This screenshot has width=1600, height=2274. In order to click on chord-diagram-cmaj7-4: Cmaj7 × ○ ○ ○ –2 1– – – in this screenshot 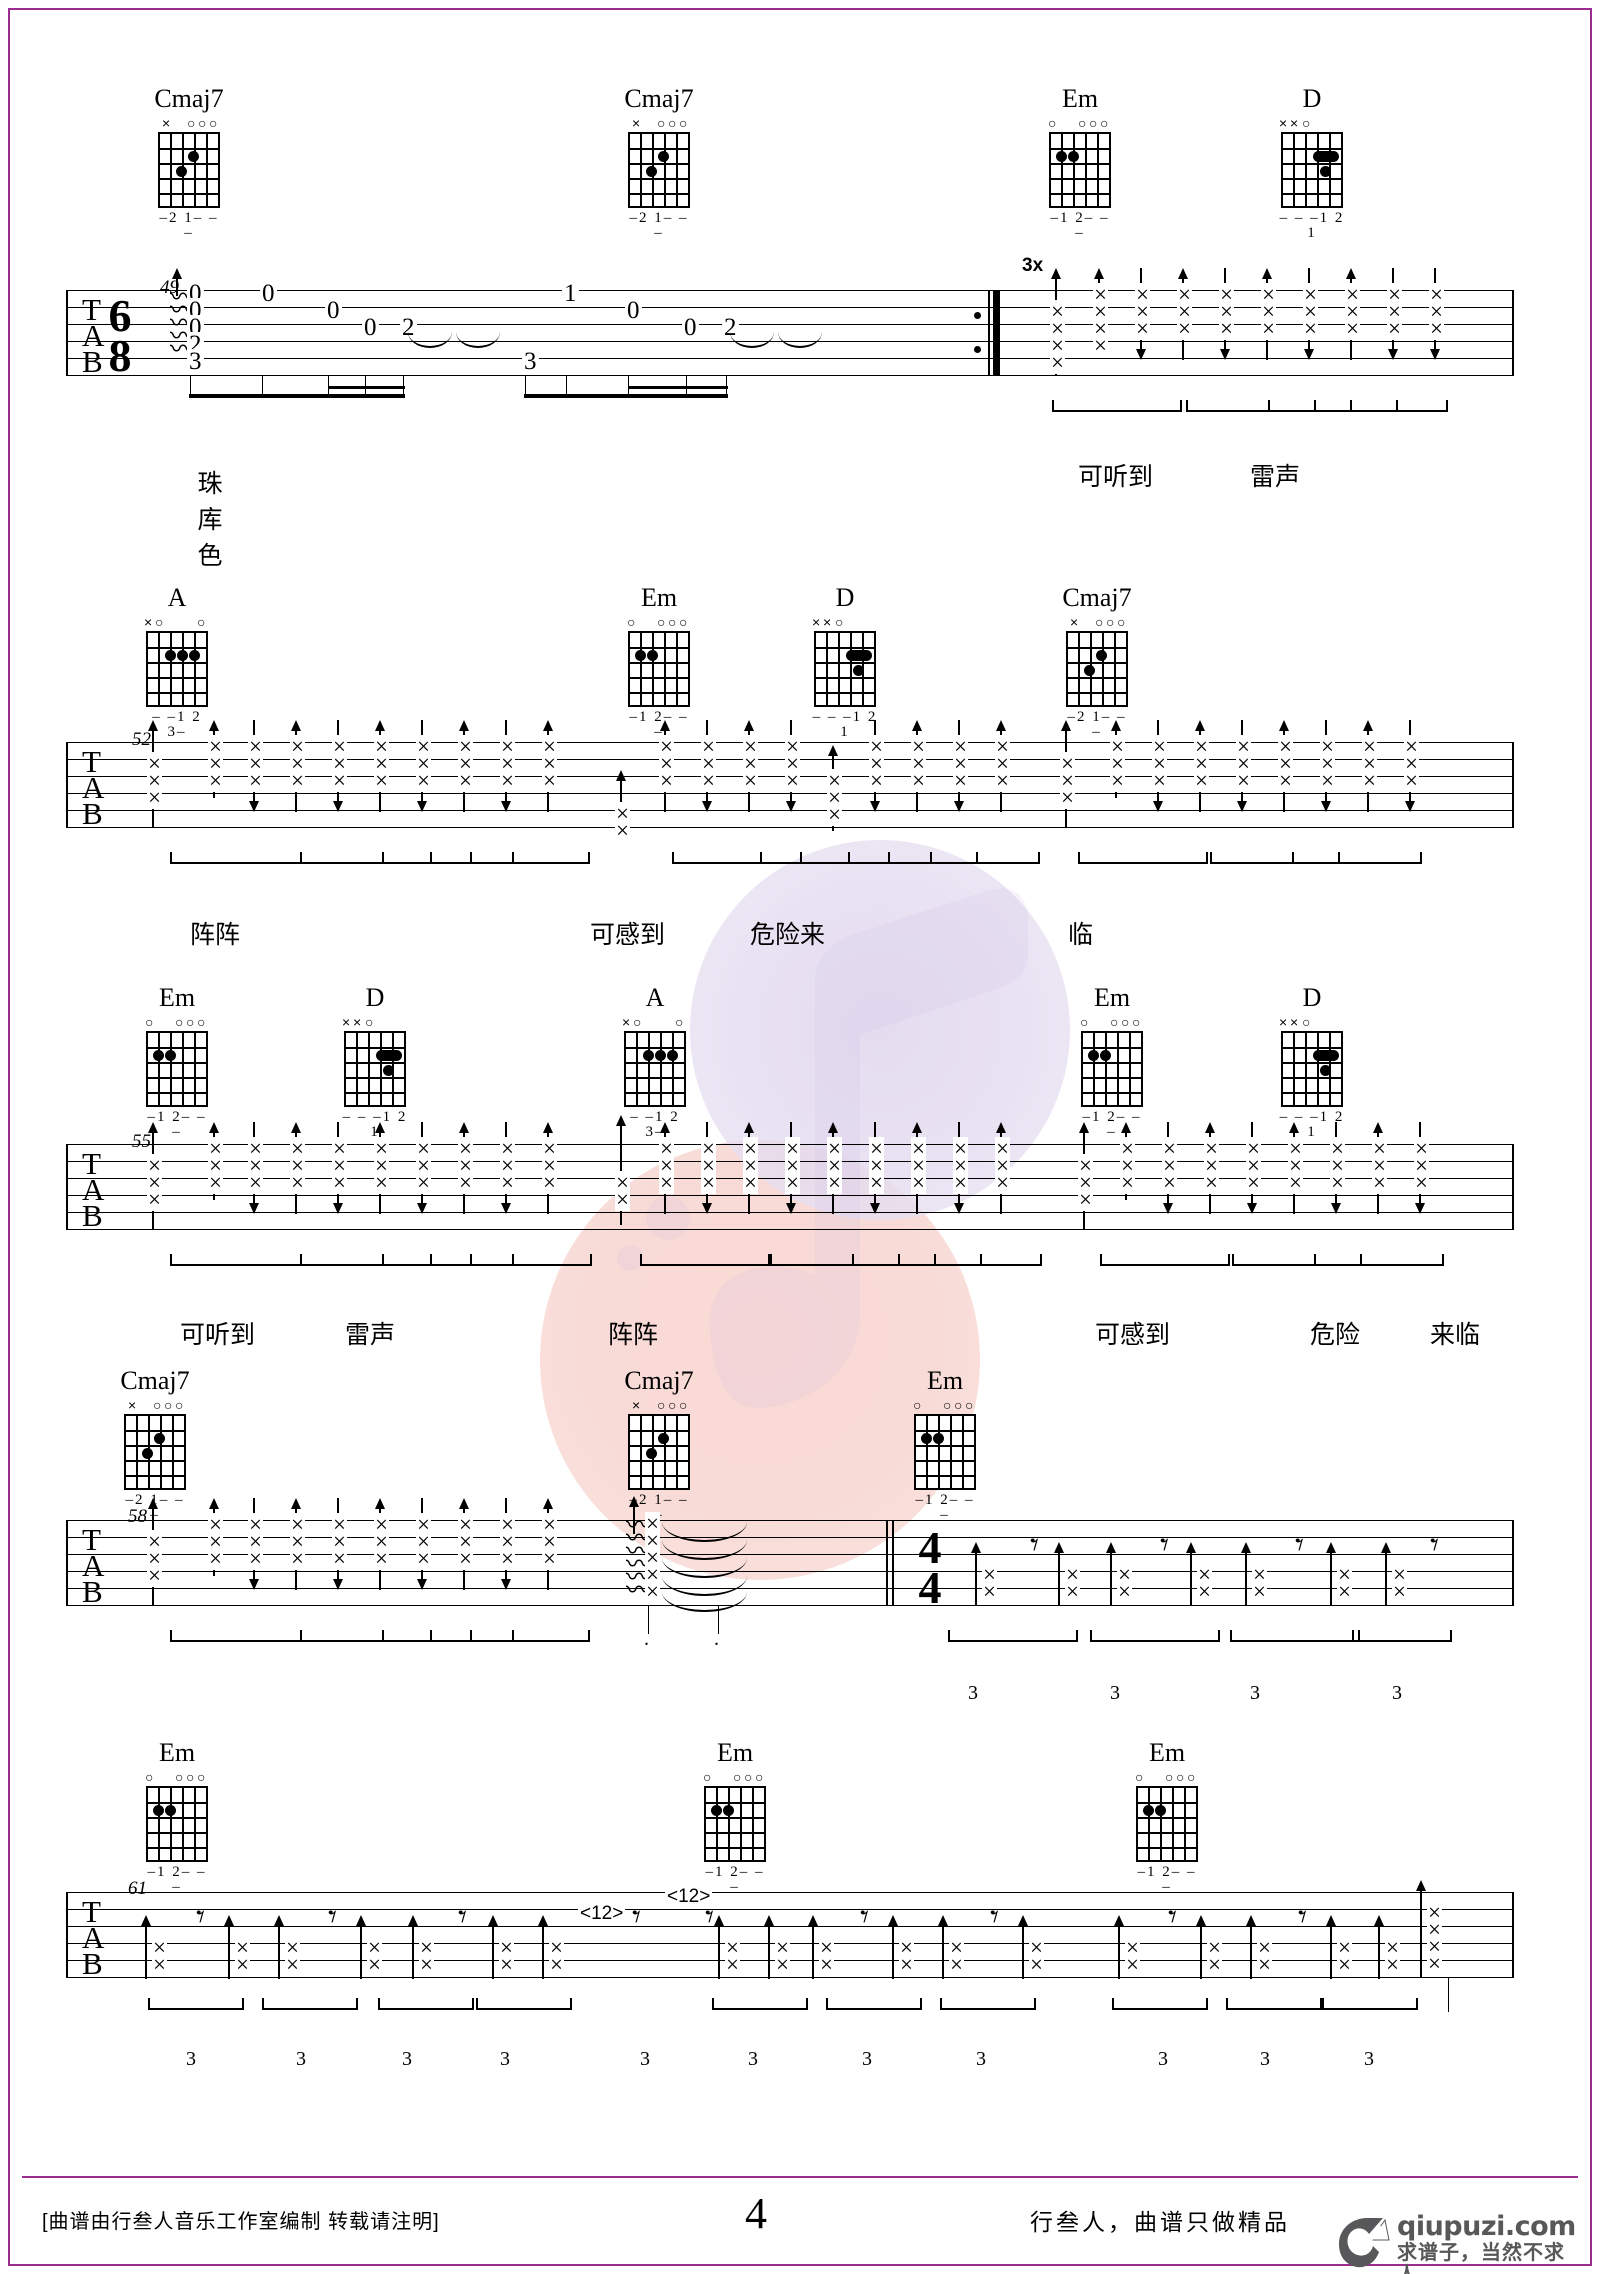, I will do `click(155, 1445)`.